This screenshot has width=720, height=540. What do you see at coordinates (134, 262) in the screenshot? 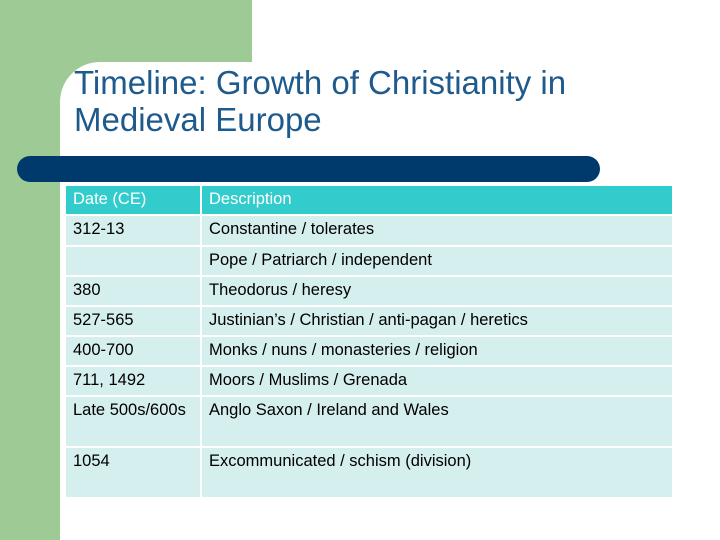
I see `row-date` at bounding box center [134, 262].